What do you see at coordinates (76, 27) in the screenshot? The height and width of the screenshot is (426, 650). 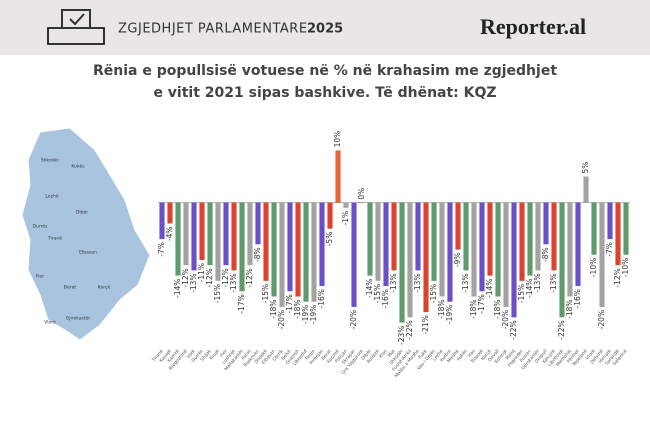 I see `ballot-icon` at bounding box center [76, 27].